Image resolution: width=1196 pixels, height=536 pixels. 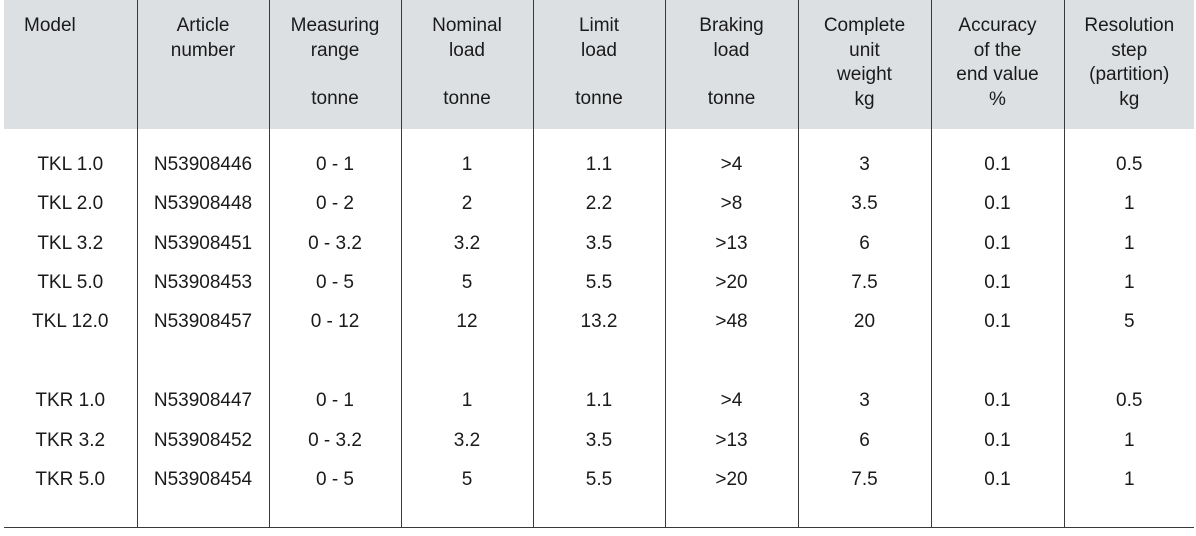 What do you see at coordinates (864, 165) in the screenshot?
I see `cell-weight: 3` at bounding box center [864, 165].